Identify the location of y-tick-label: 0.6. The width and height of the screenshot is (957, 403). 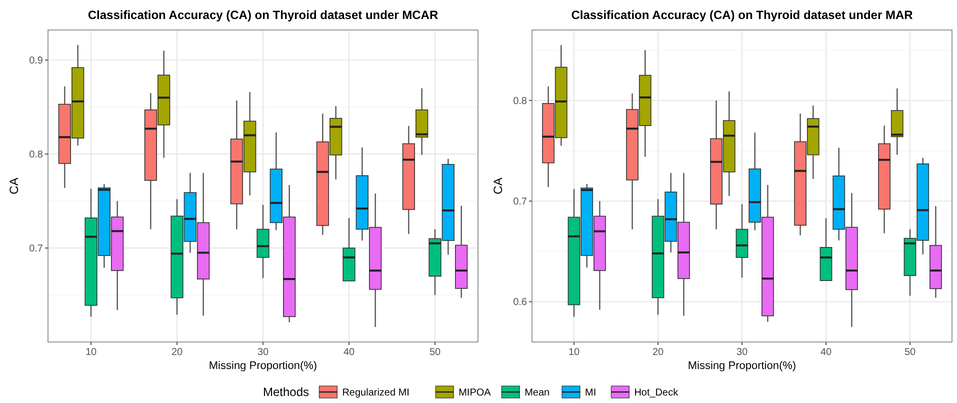
(520, 302).